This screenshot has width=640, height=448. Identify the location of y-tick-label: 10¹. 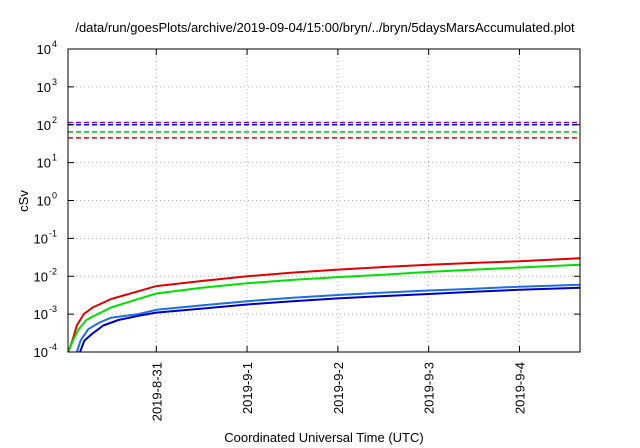
(47, 162).